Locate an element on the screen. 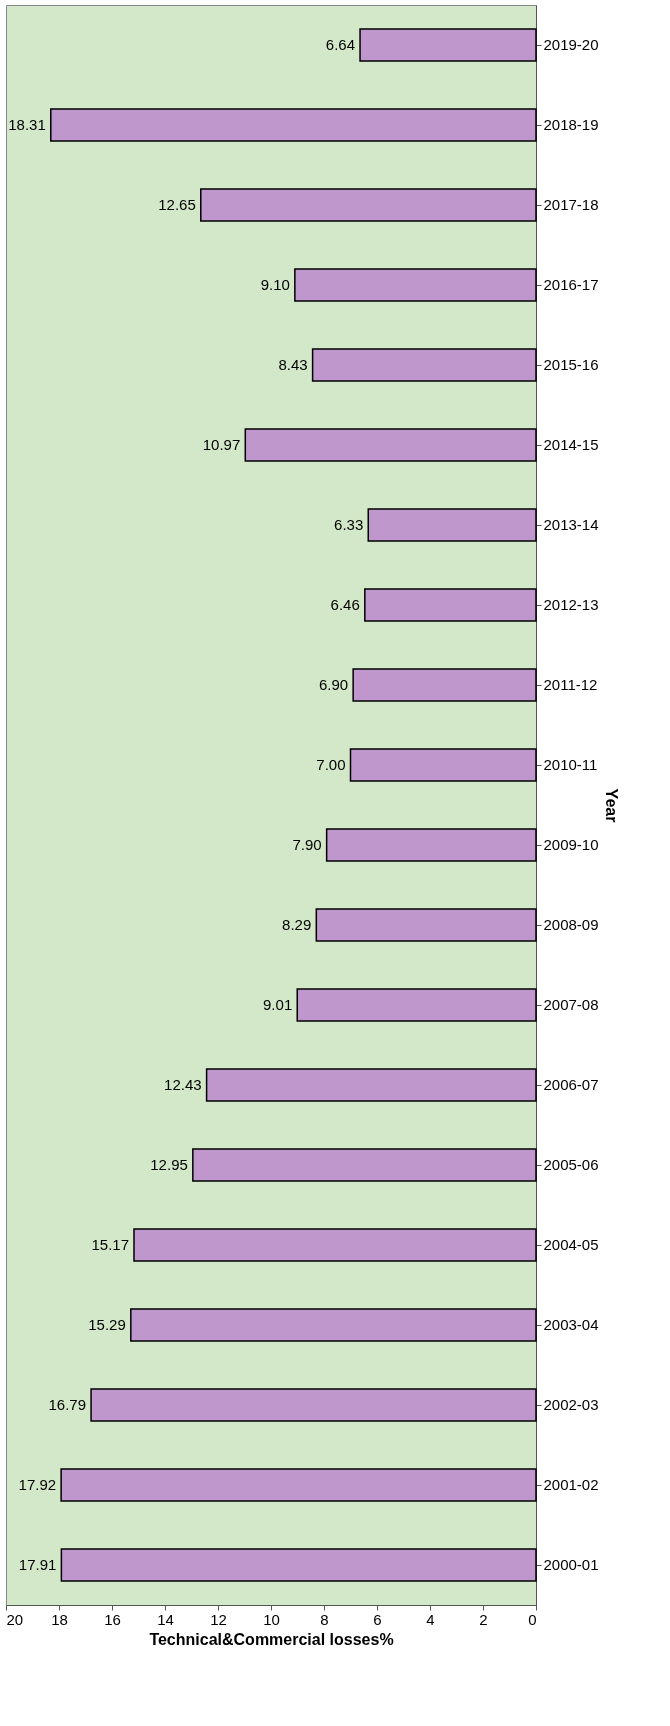 This screenshot has height=1726, width=670. data-label: 7.00 is located at coordinates (331, 764).